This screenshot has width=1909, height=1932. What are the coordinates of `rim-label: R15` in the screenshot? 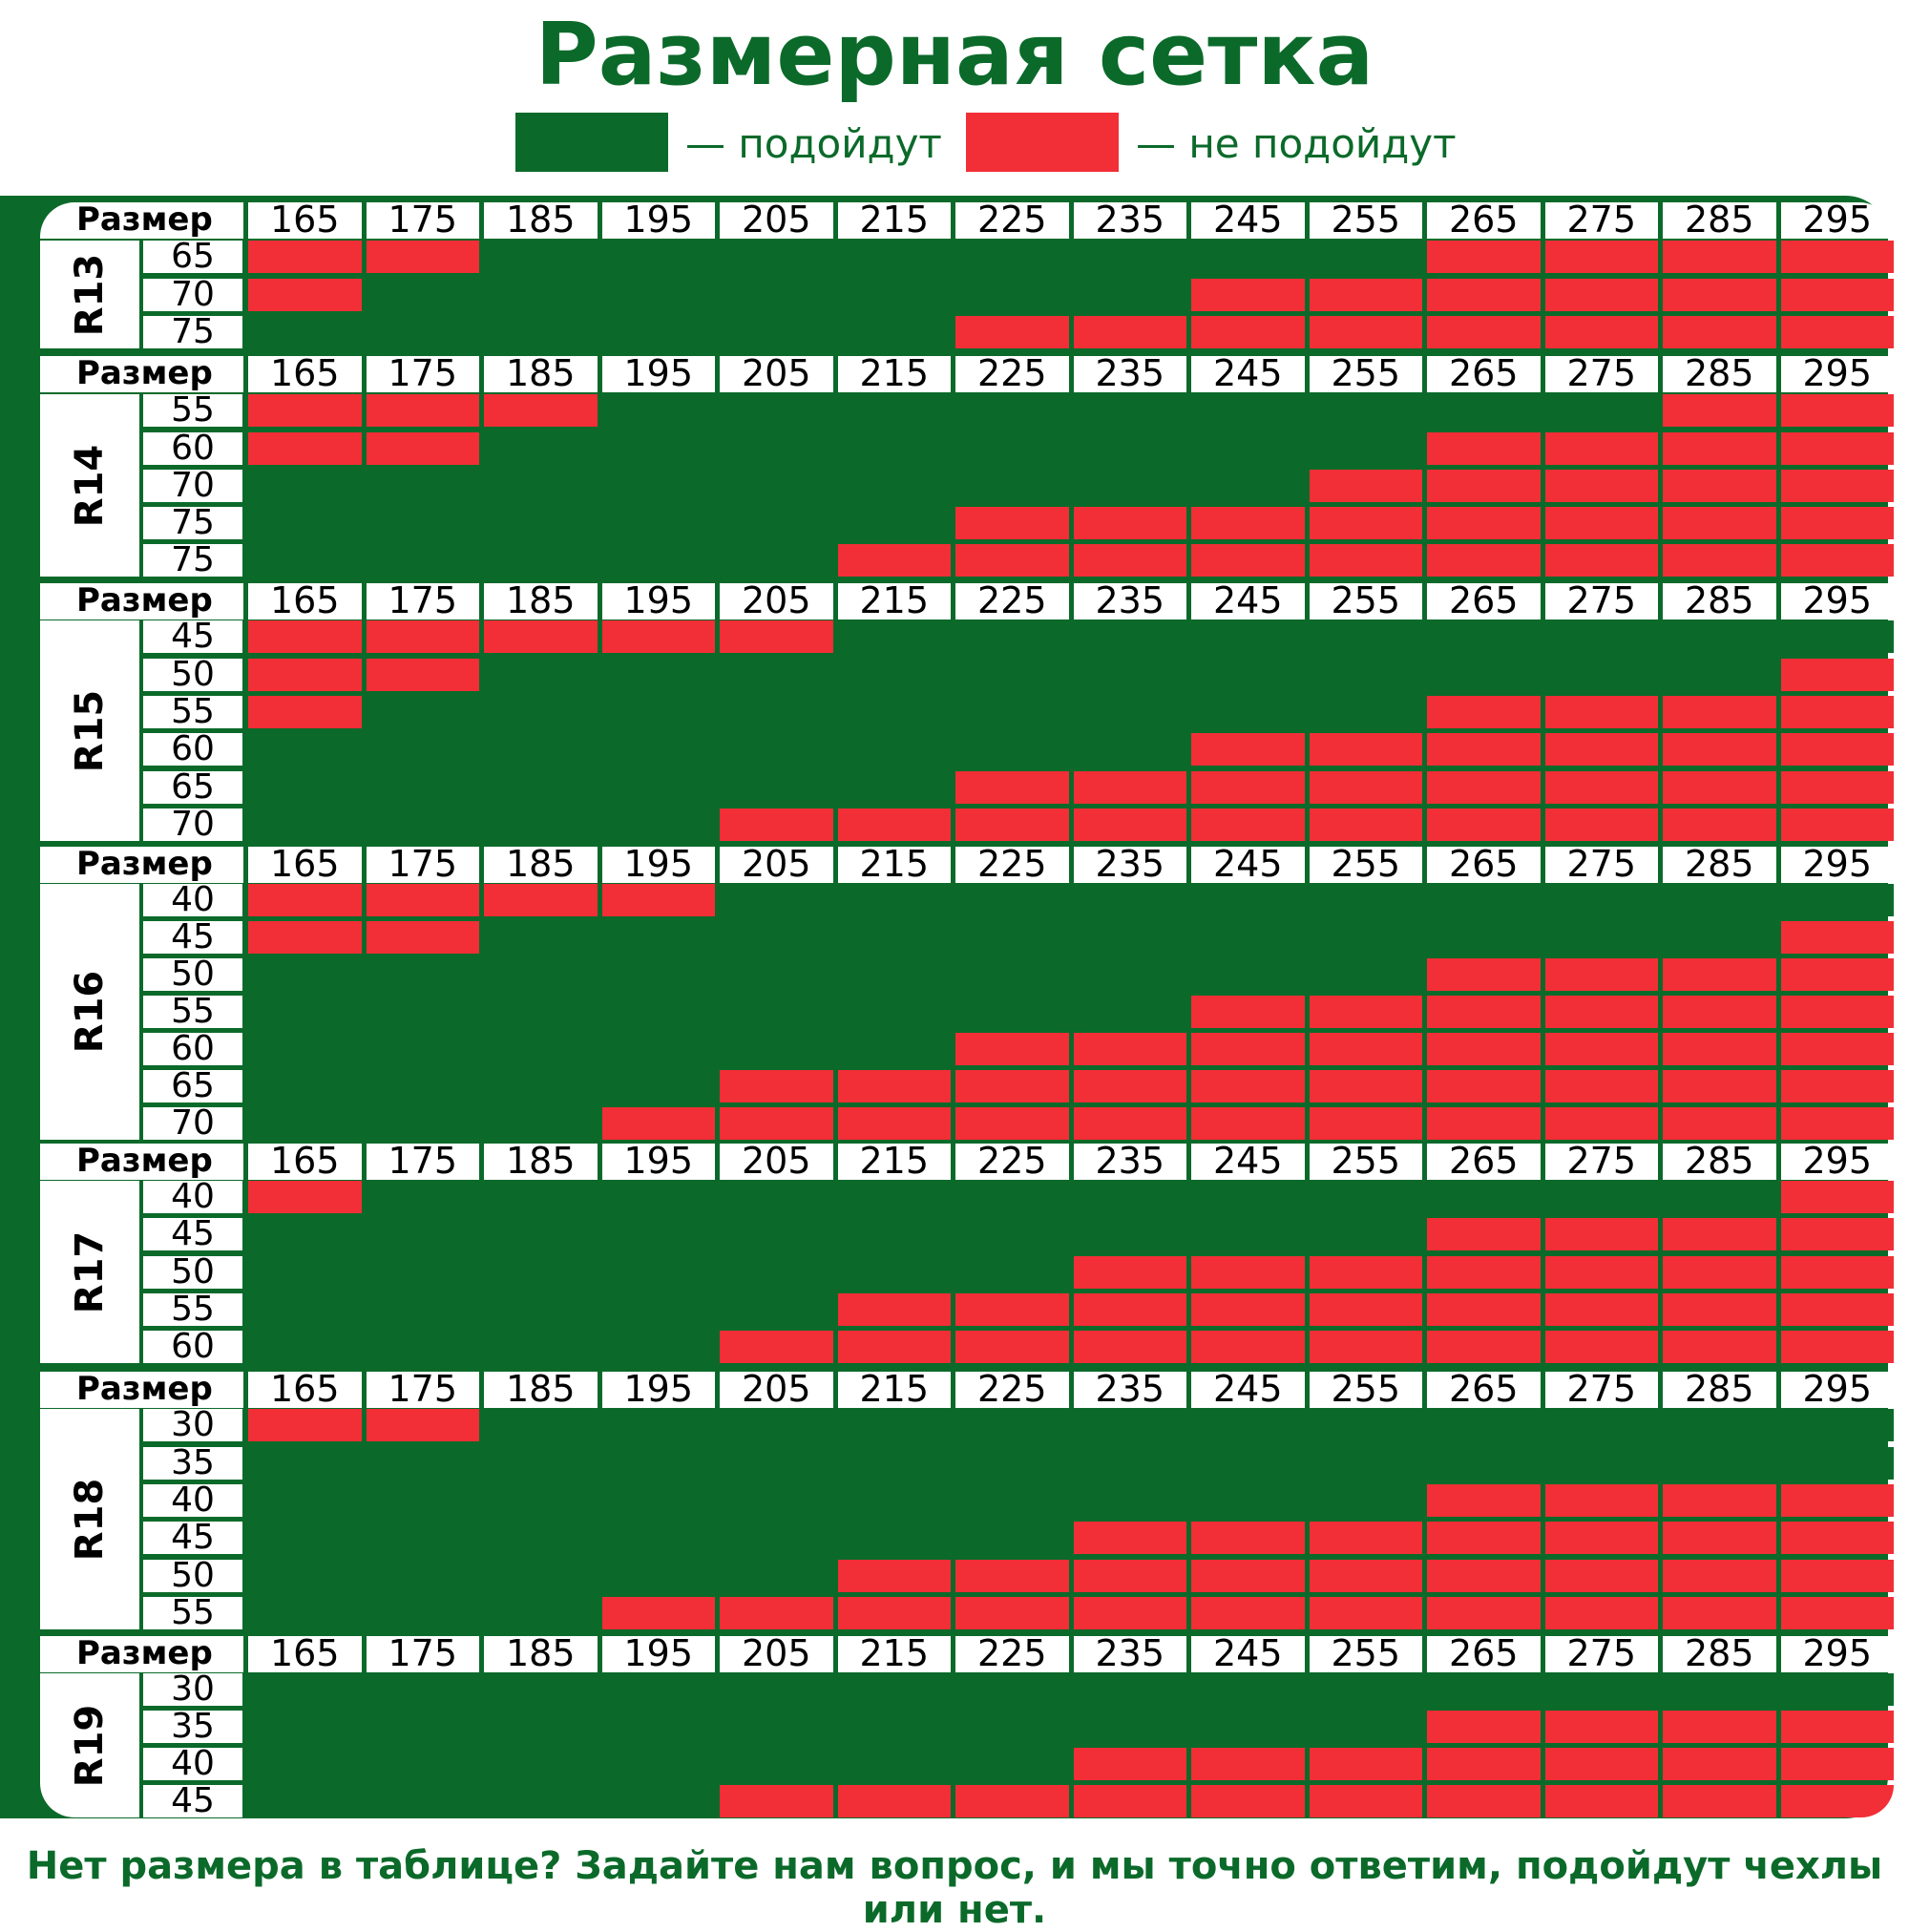 It's located at (90, 731).